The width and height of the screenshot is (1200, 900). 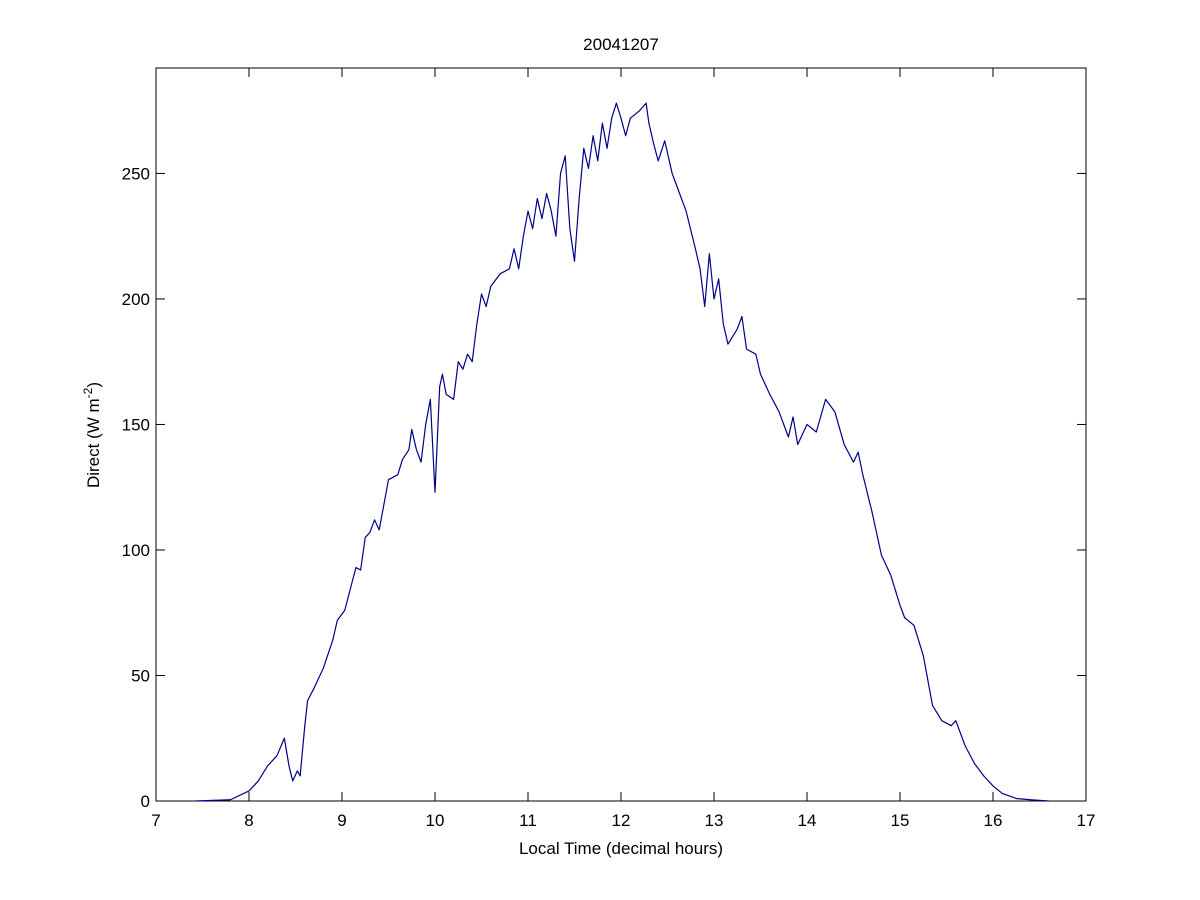 I want to click on x-tick-label: 10, so click(x=435, y=820).